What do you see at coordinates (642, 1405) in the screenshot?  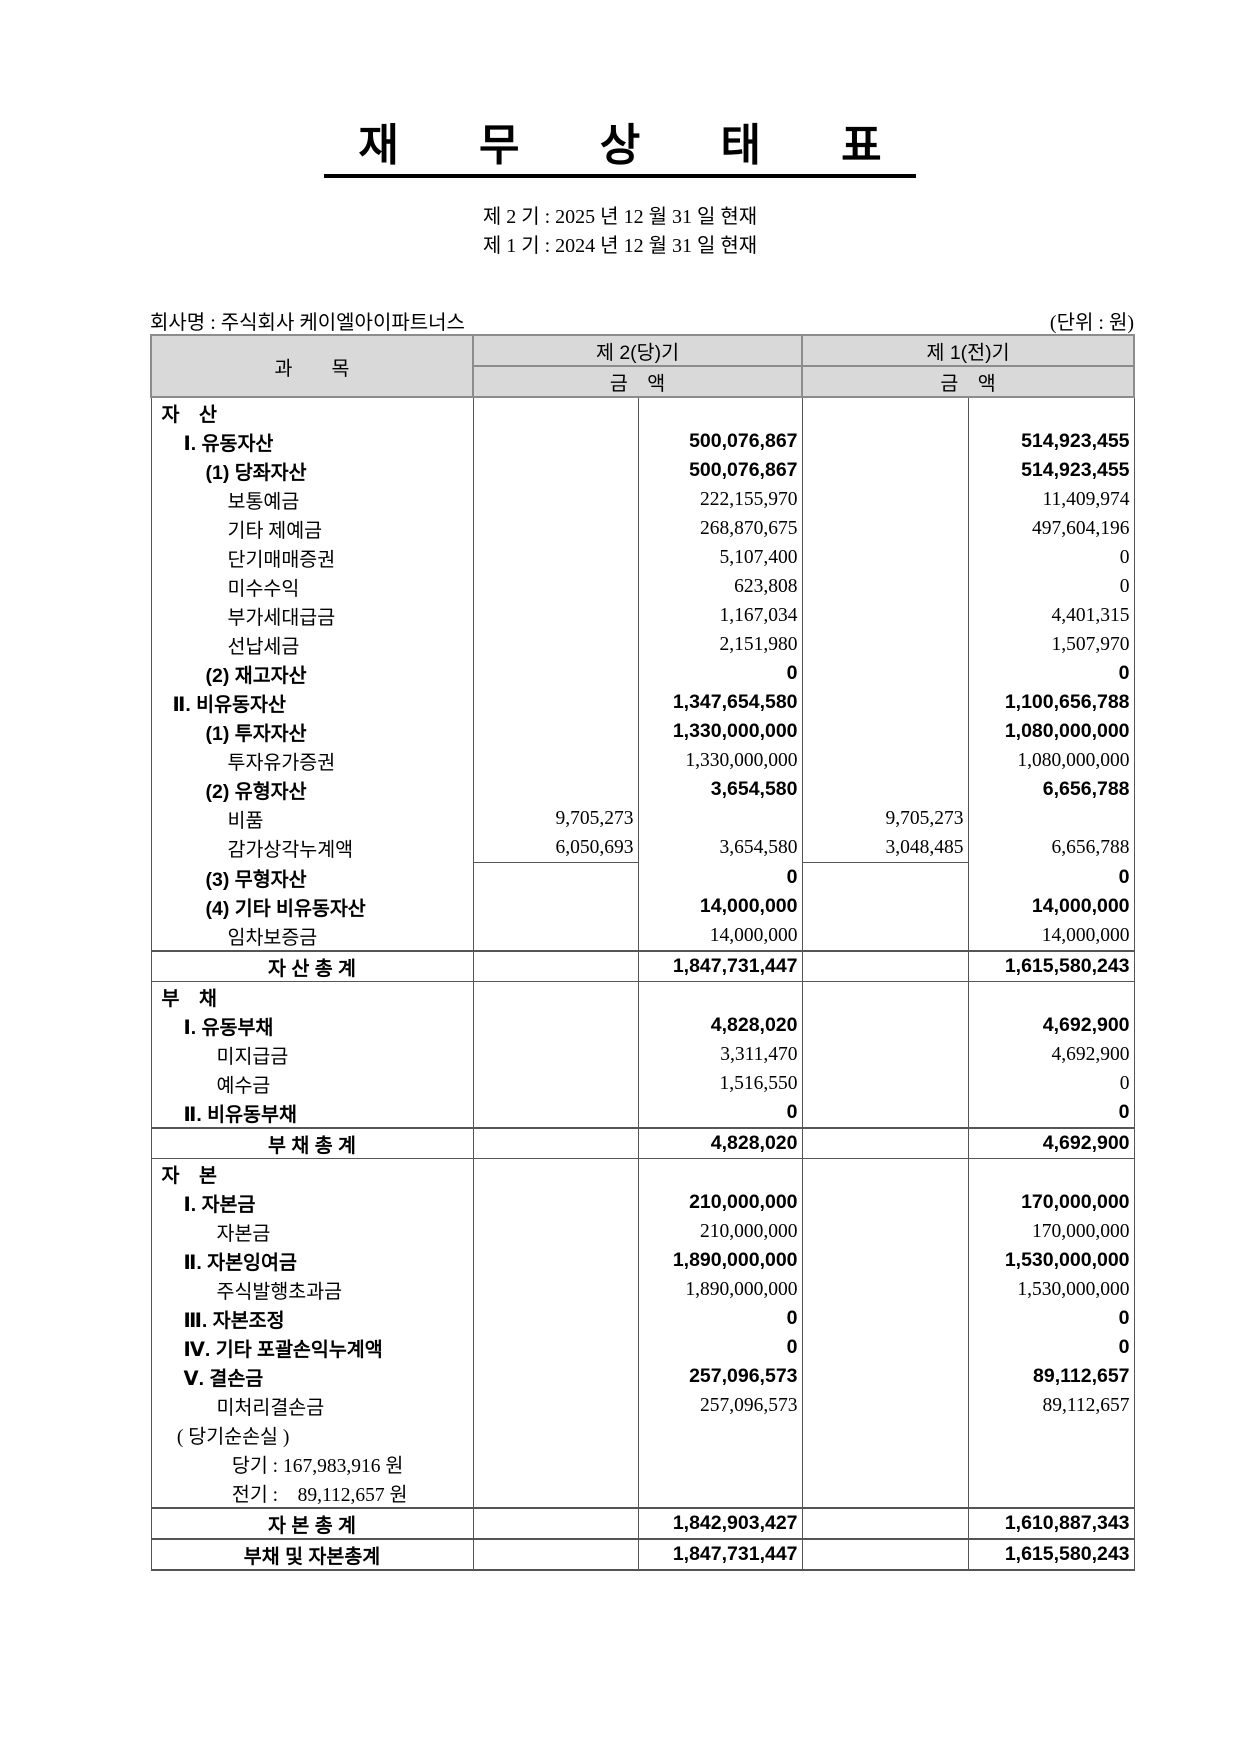 I see `table-row: 미처리결손금 257,096,573 89,112,657` at bounding box center [642, 1405].